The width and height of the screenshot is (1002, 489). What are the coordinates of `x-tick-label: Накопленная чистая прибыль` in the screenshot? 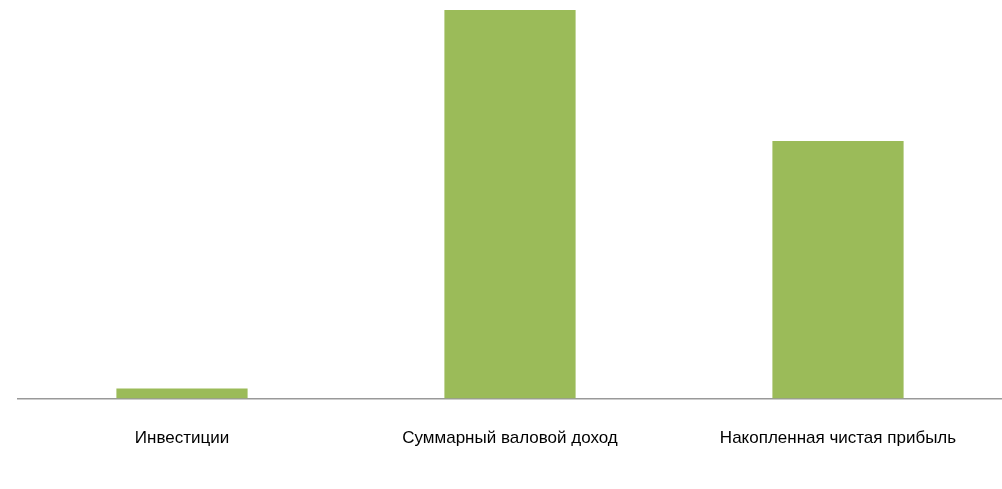 It's located at (838, 438).